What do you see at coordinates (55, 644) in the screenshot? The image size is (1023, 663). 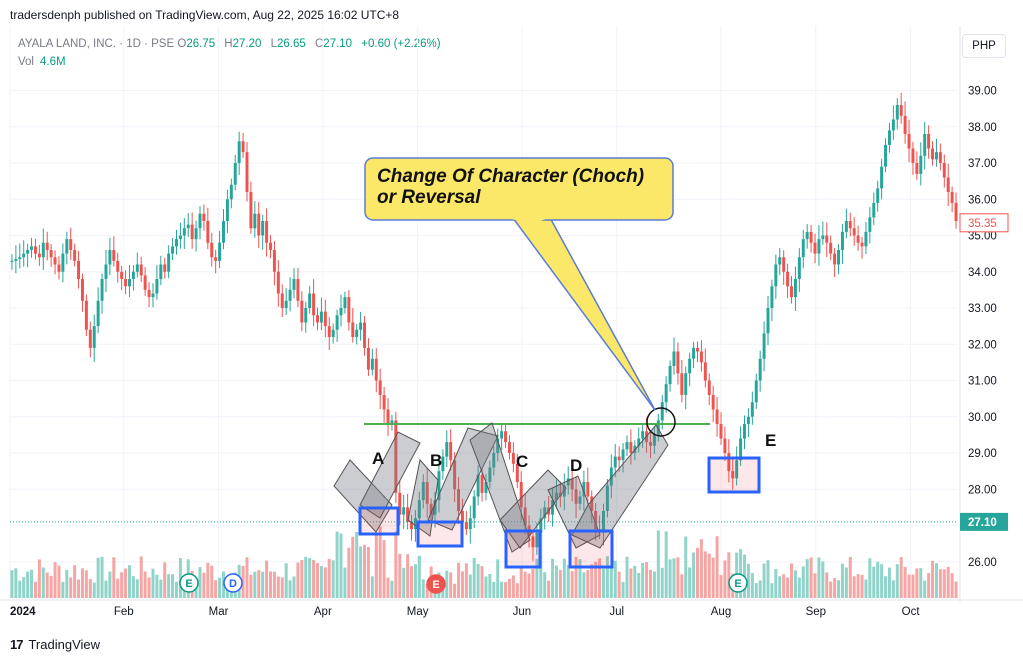 I see `footer-branding: 17 TradingView` at bounding box center [55, 644].